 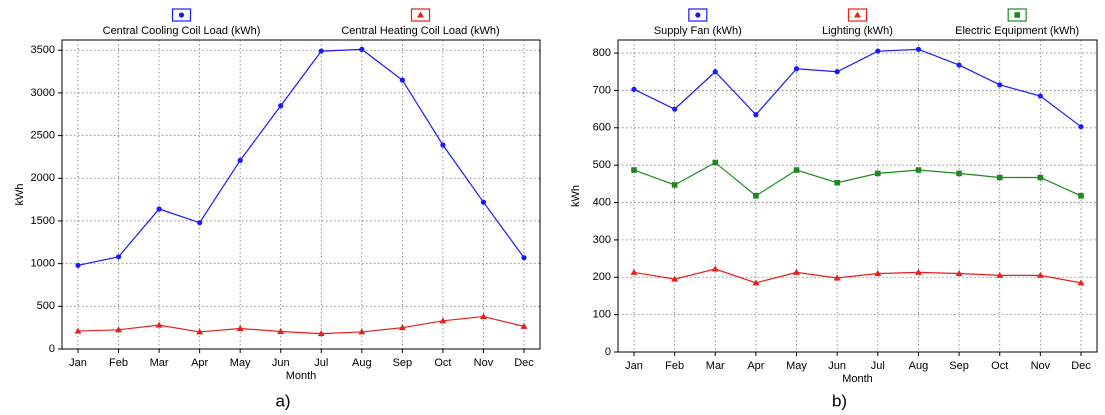 I want to click on y-axis-label: kWh, so click(x=576, y=196).